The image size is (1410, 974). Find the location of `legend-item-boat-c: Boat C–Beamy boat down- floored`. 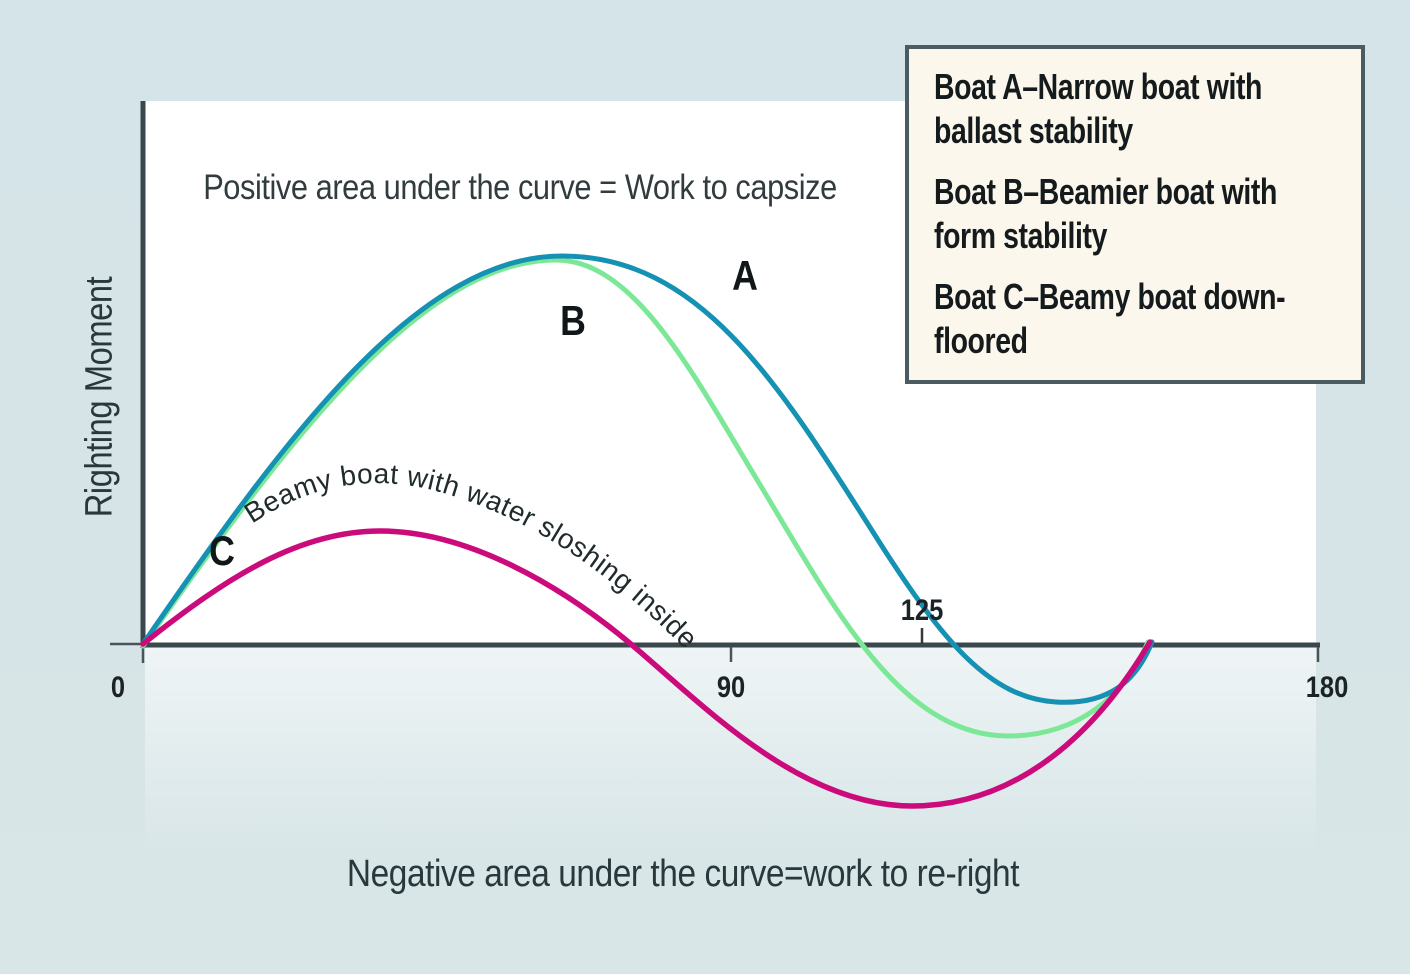

legend-item-boat-c: Boat C–Beamy boat down- floored is located at coordinates (1147, 319).